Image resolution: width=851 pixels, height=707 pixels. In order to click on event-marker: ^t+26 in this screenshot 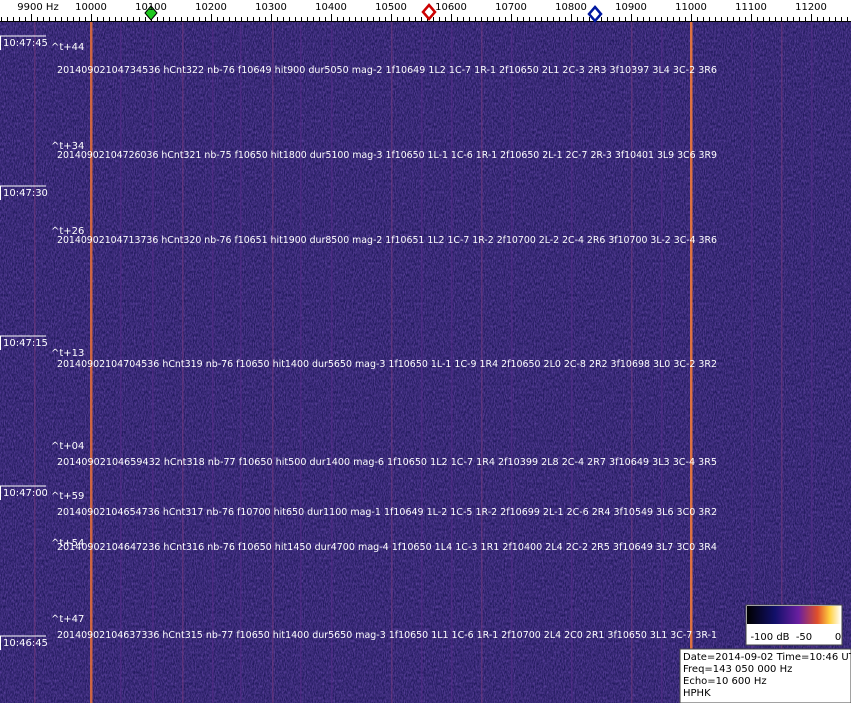, I will do `click(67, 231)`.